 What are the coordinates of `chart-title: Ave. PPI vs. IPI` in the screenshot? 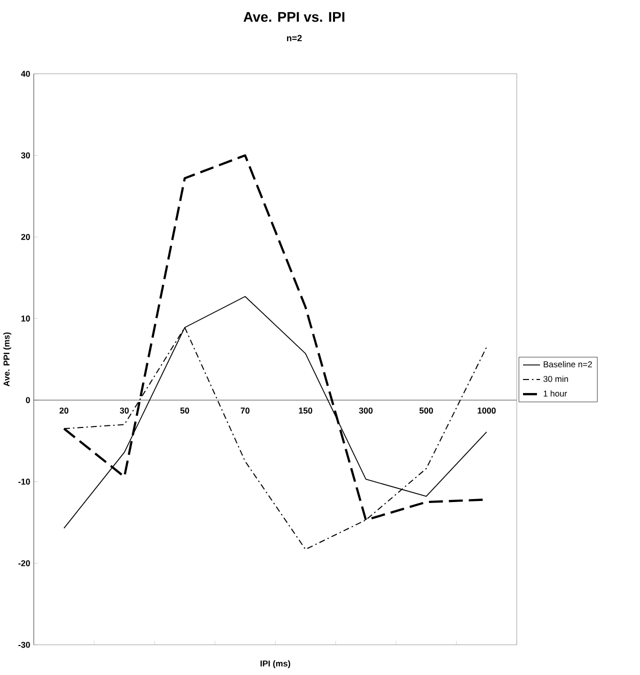 It's located at (293, 17).